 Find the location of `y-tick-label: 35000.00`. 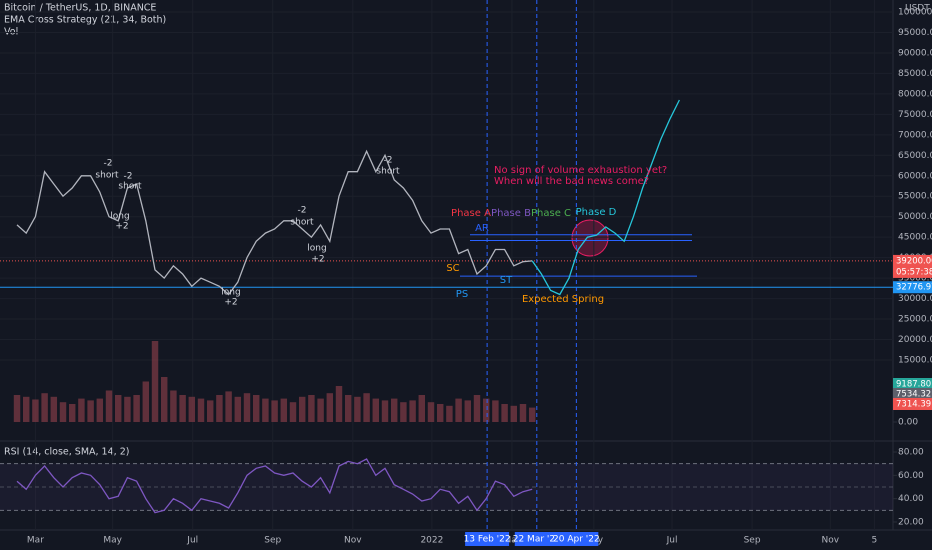

y-tick-label: 35000.00 is located at coordinates (915, 279).